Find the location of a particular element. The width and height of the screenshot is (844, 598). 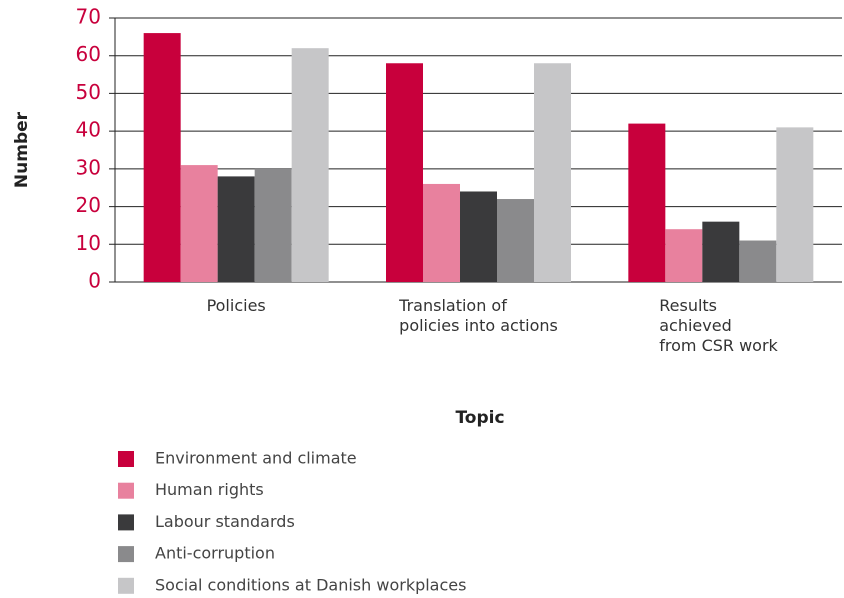

y-tick-label: 10 is located at coordinates (88, 243).